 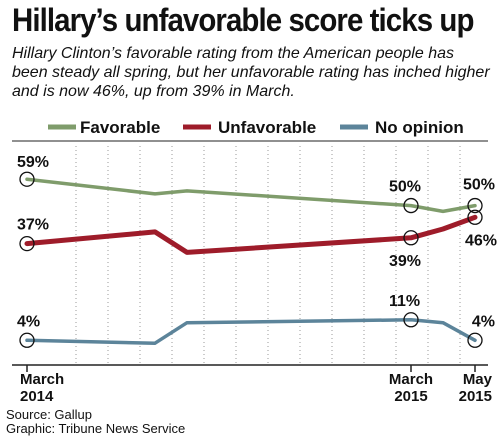 What do you see at coordinates (478, 379) in the screenshot?
I see `x-tick-label: May` at bounding box center [478, 379].